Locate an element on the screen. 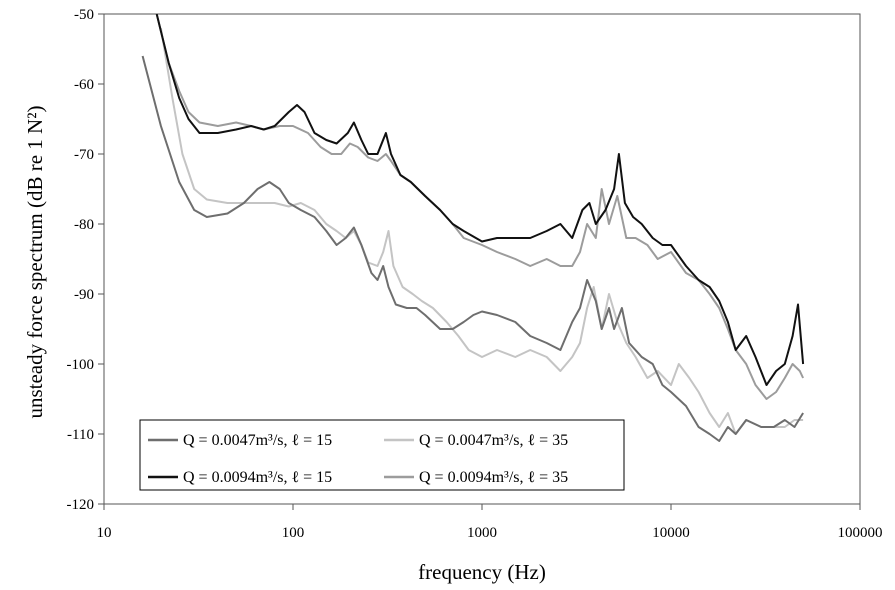  legend-label: Q = 0.0094m³/s, ℓ = 35 is located at coordinates (493, 477).